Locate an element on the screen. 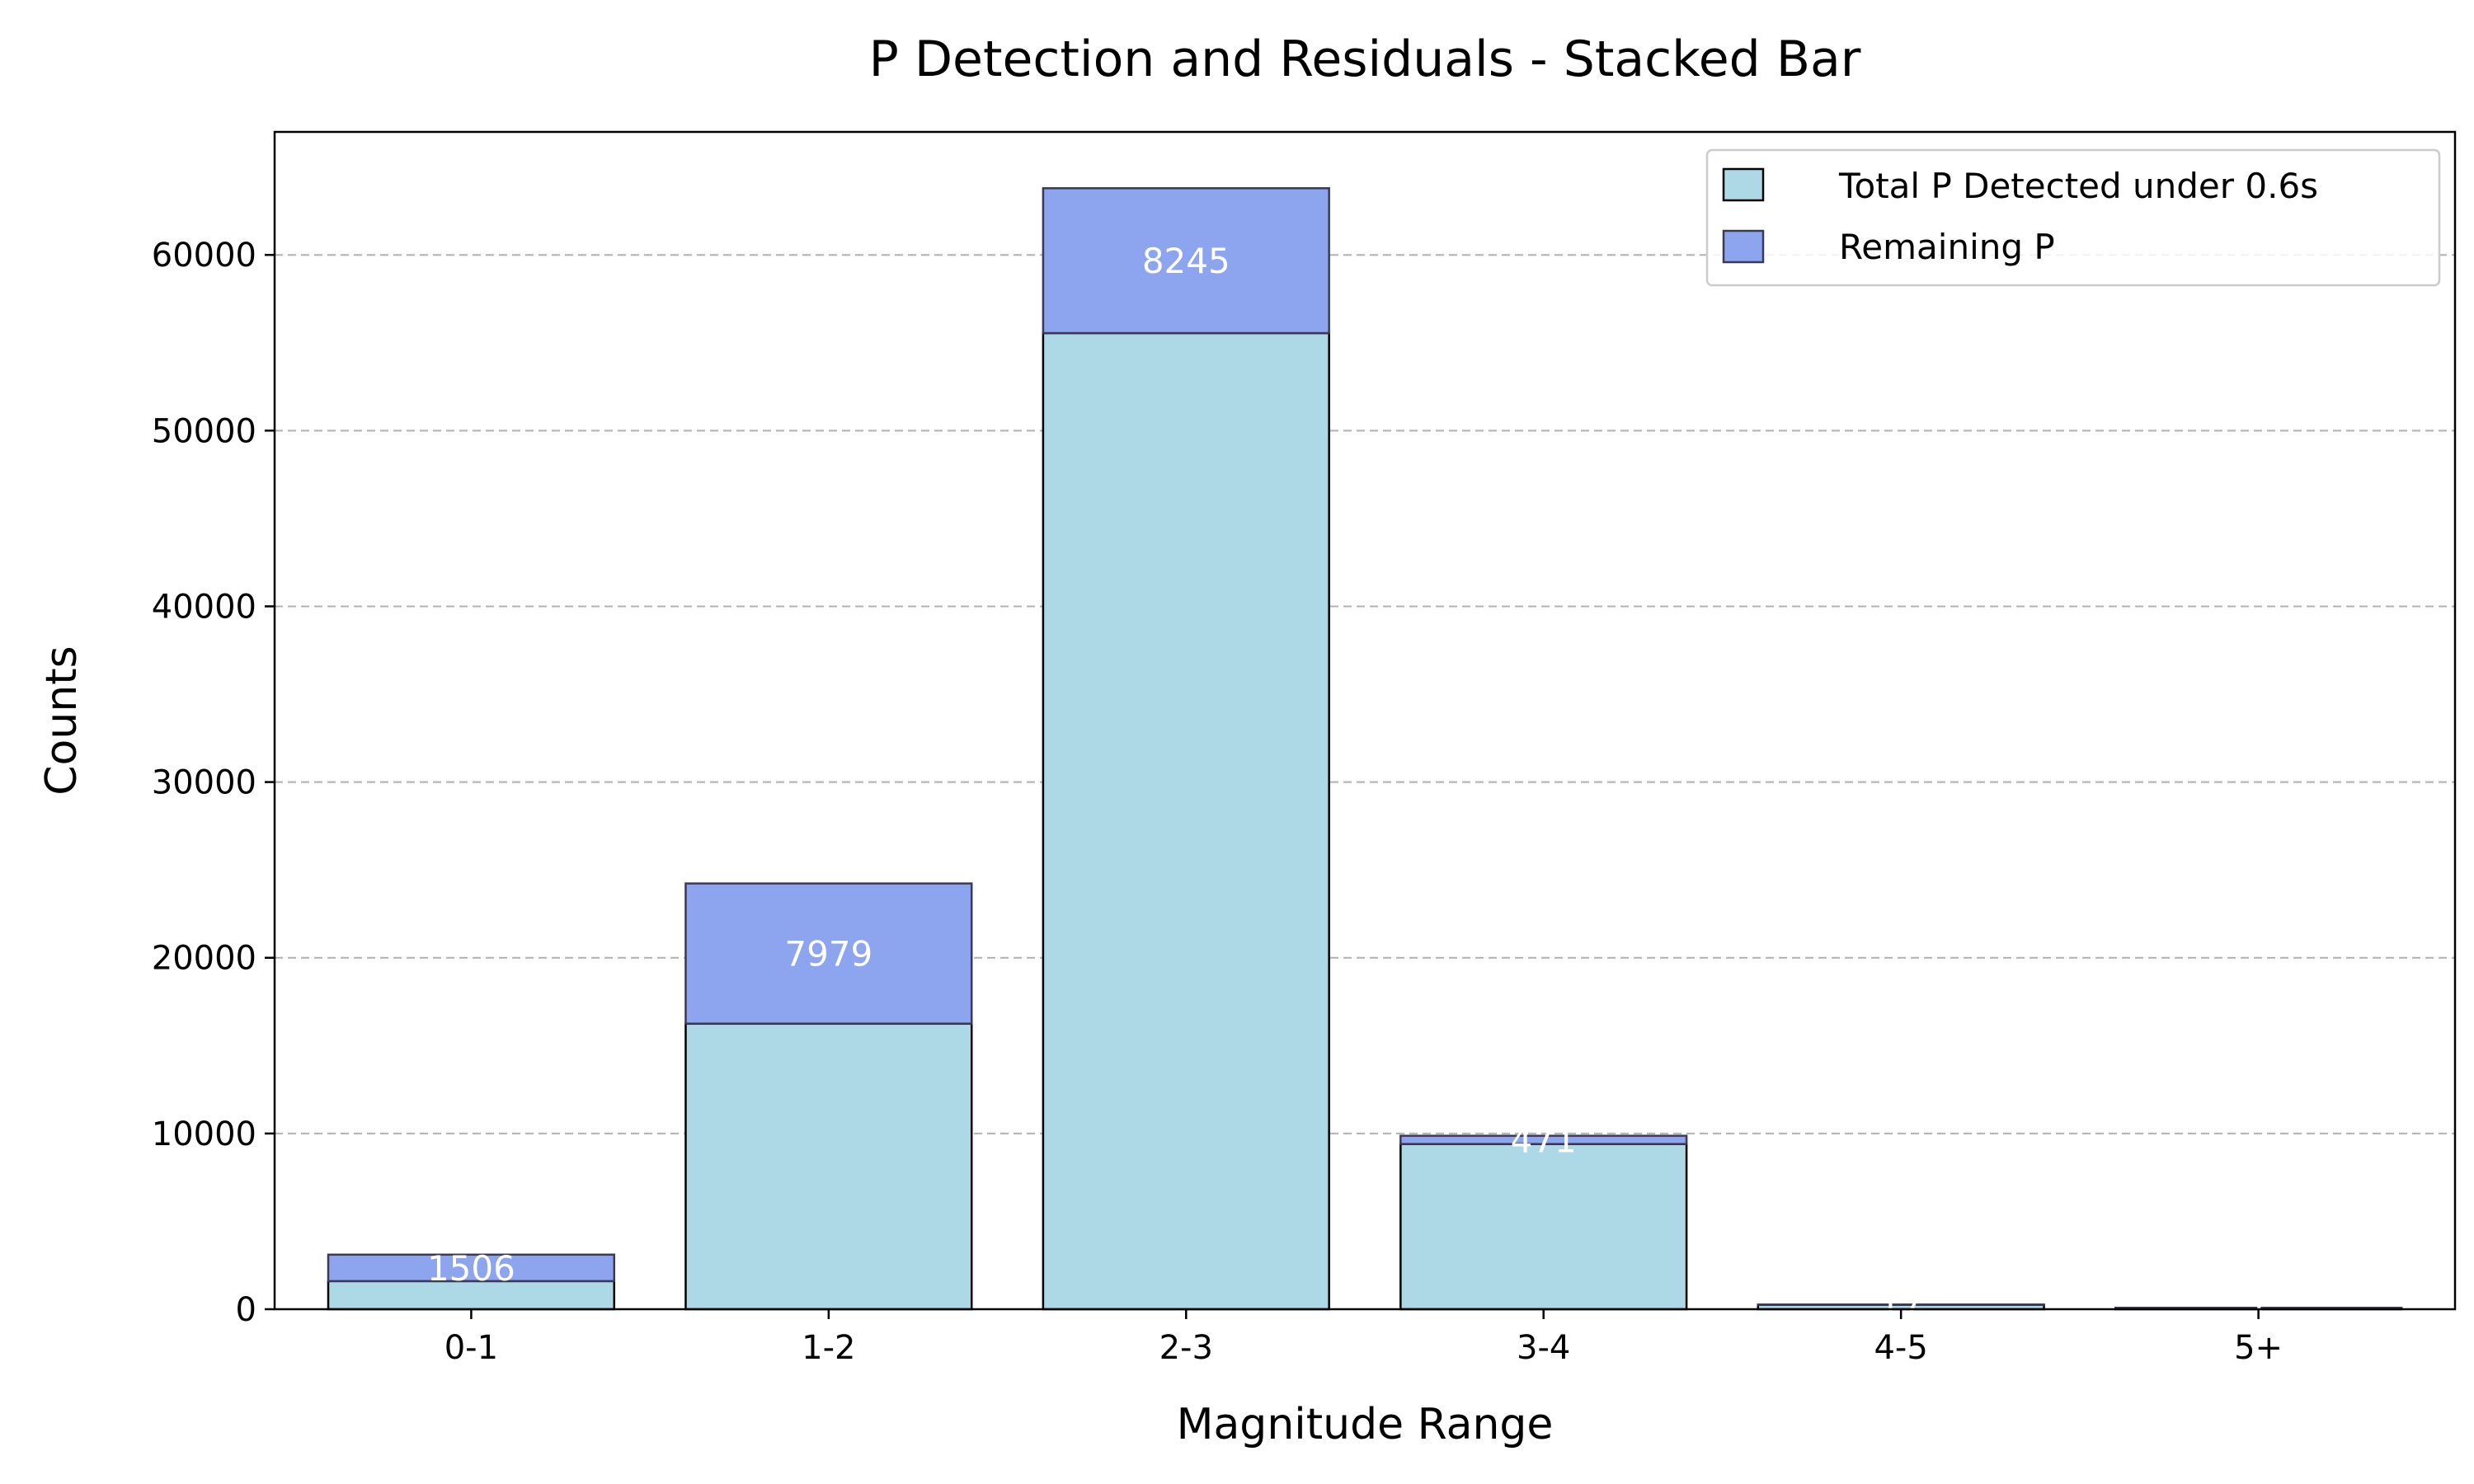 The width and height of the screenshot is (2474, 1484). x-tick-label: 2-3 is located at coordinates (1186, 1348).